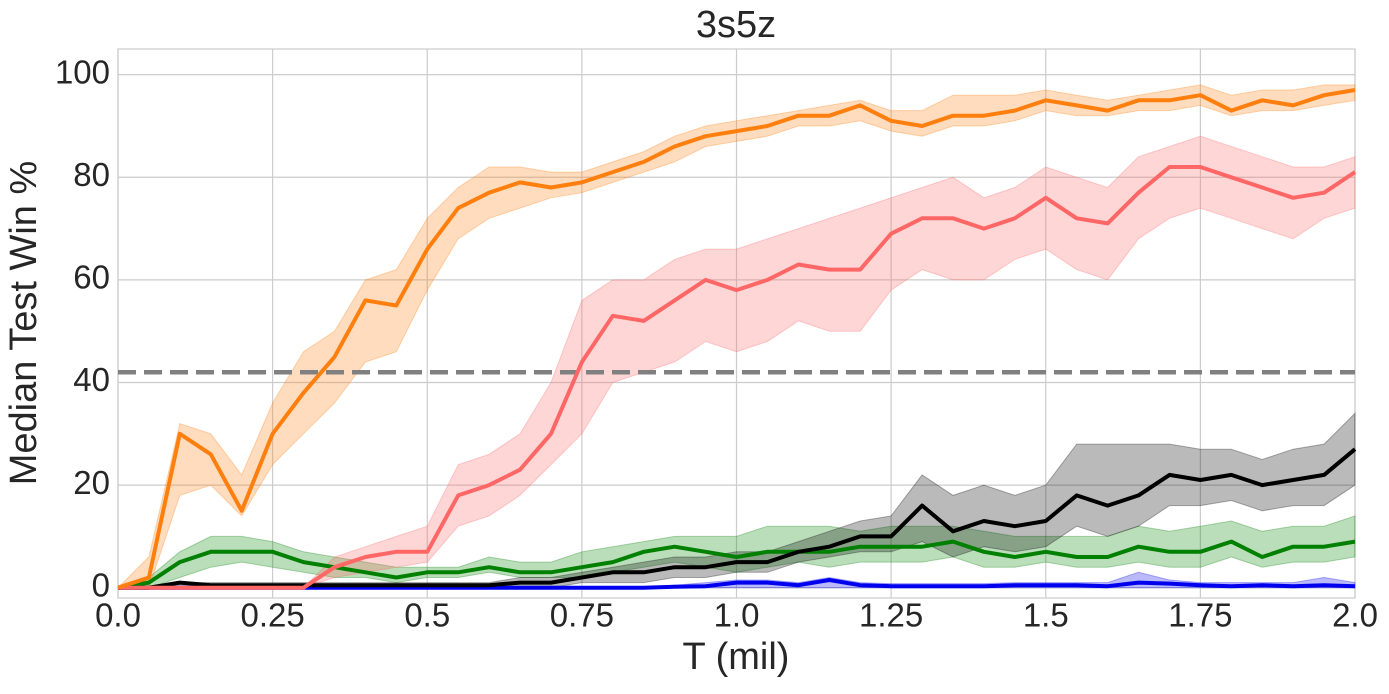 The height and width of the screenshot is (694, 1389). Describe the element at coordinates (891, 615) in the screenshot. I see `x-tick-label: 1.25` at that location.